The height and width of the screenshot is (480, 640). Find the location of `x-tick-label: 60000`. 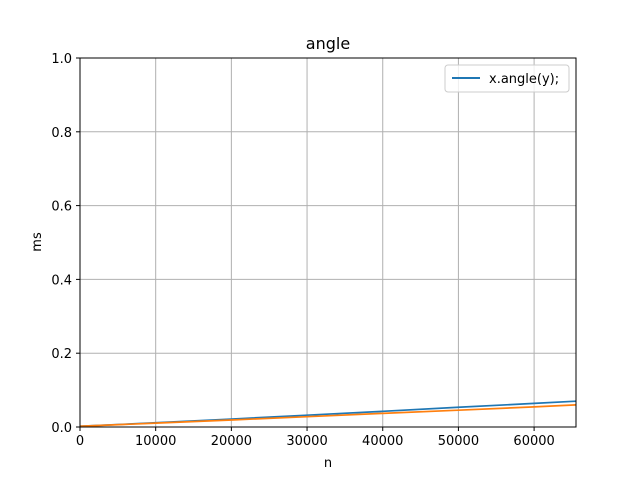

x-tick-label: 60000 is located at coordinates (533, 441).